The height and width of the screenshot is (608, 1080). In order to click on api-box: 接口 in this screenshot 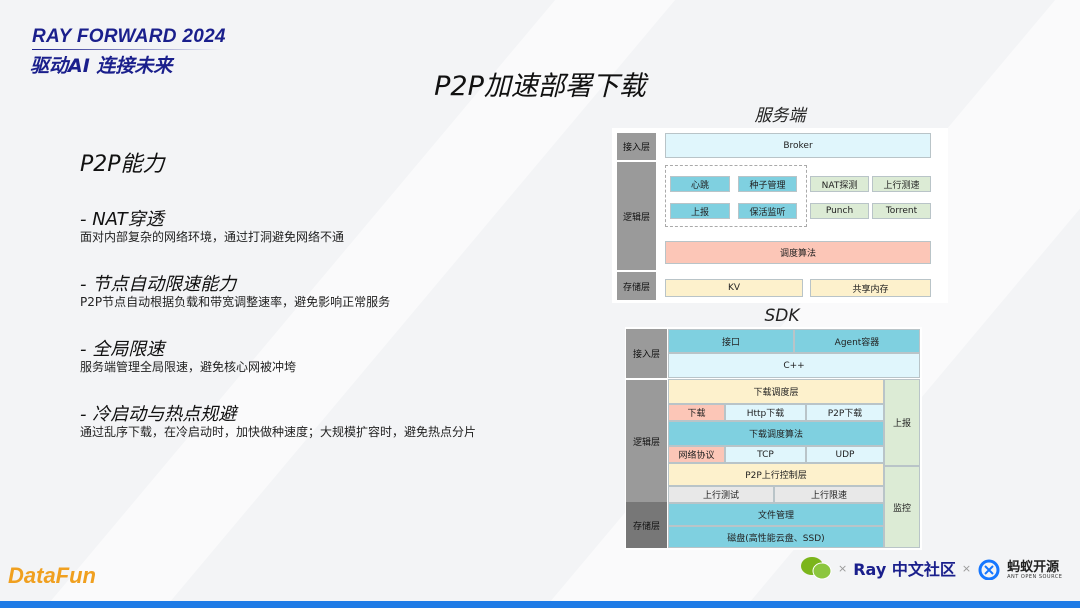, I will do `click(731, 341)`.